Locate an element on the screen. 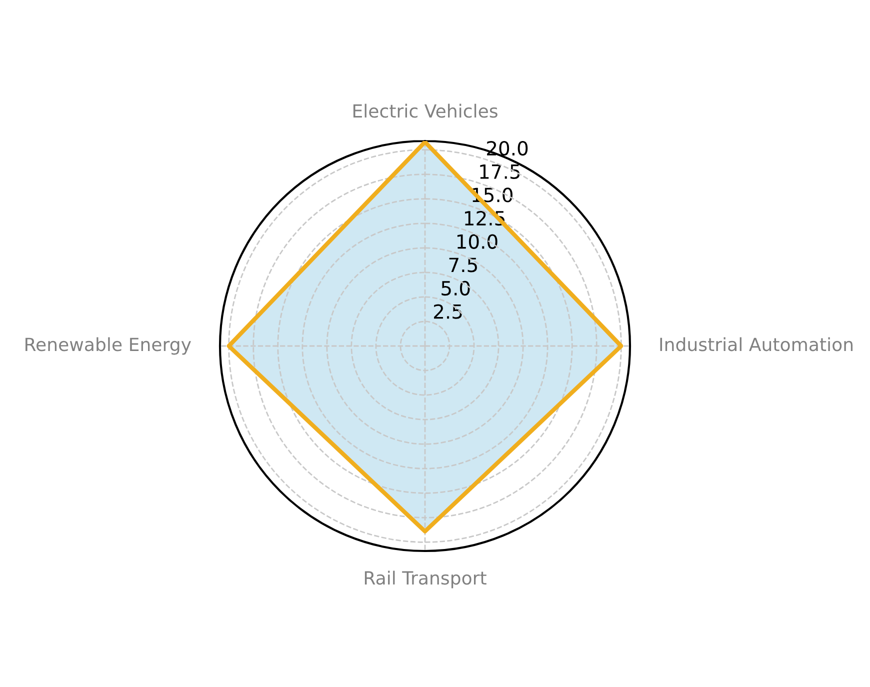  y-tick-label: 5.0 is located at coordinates (456, 288).